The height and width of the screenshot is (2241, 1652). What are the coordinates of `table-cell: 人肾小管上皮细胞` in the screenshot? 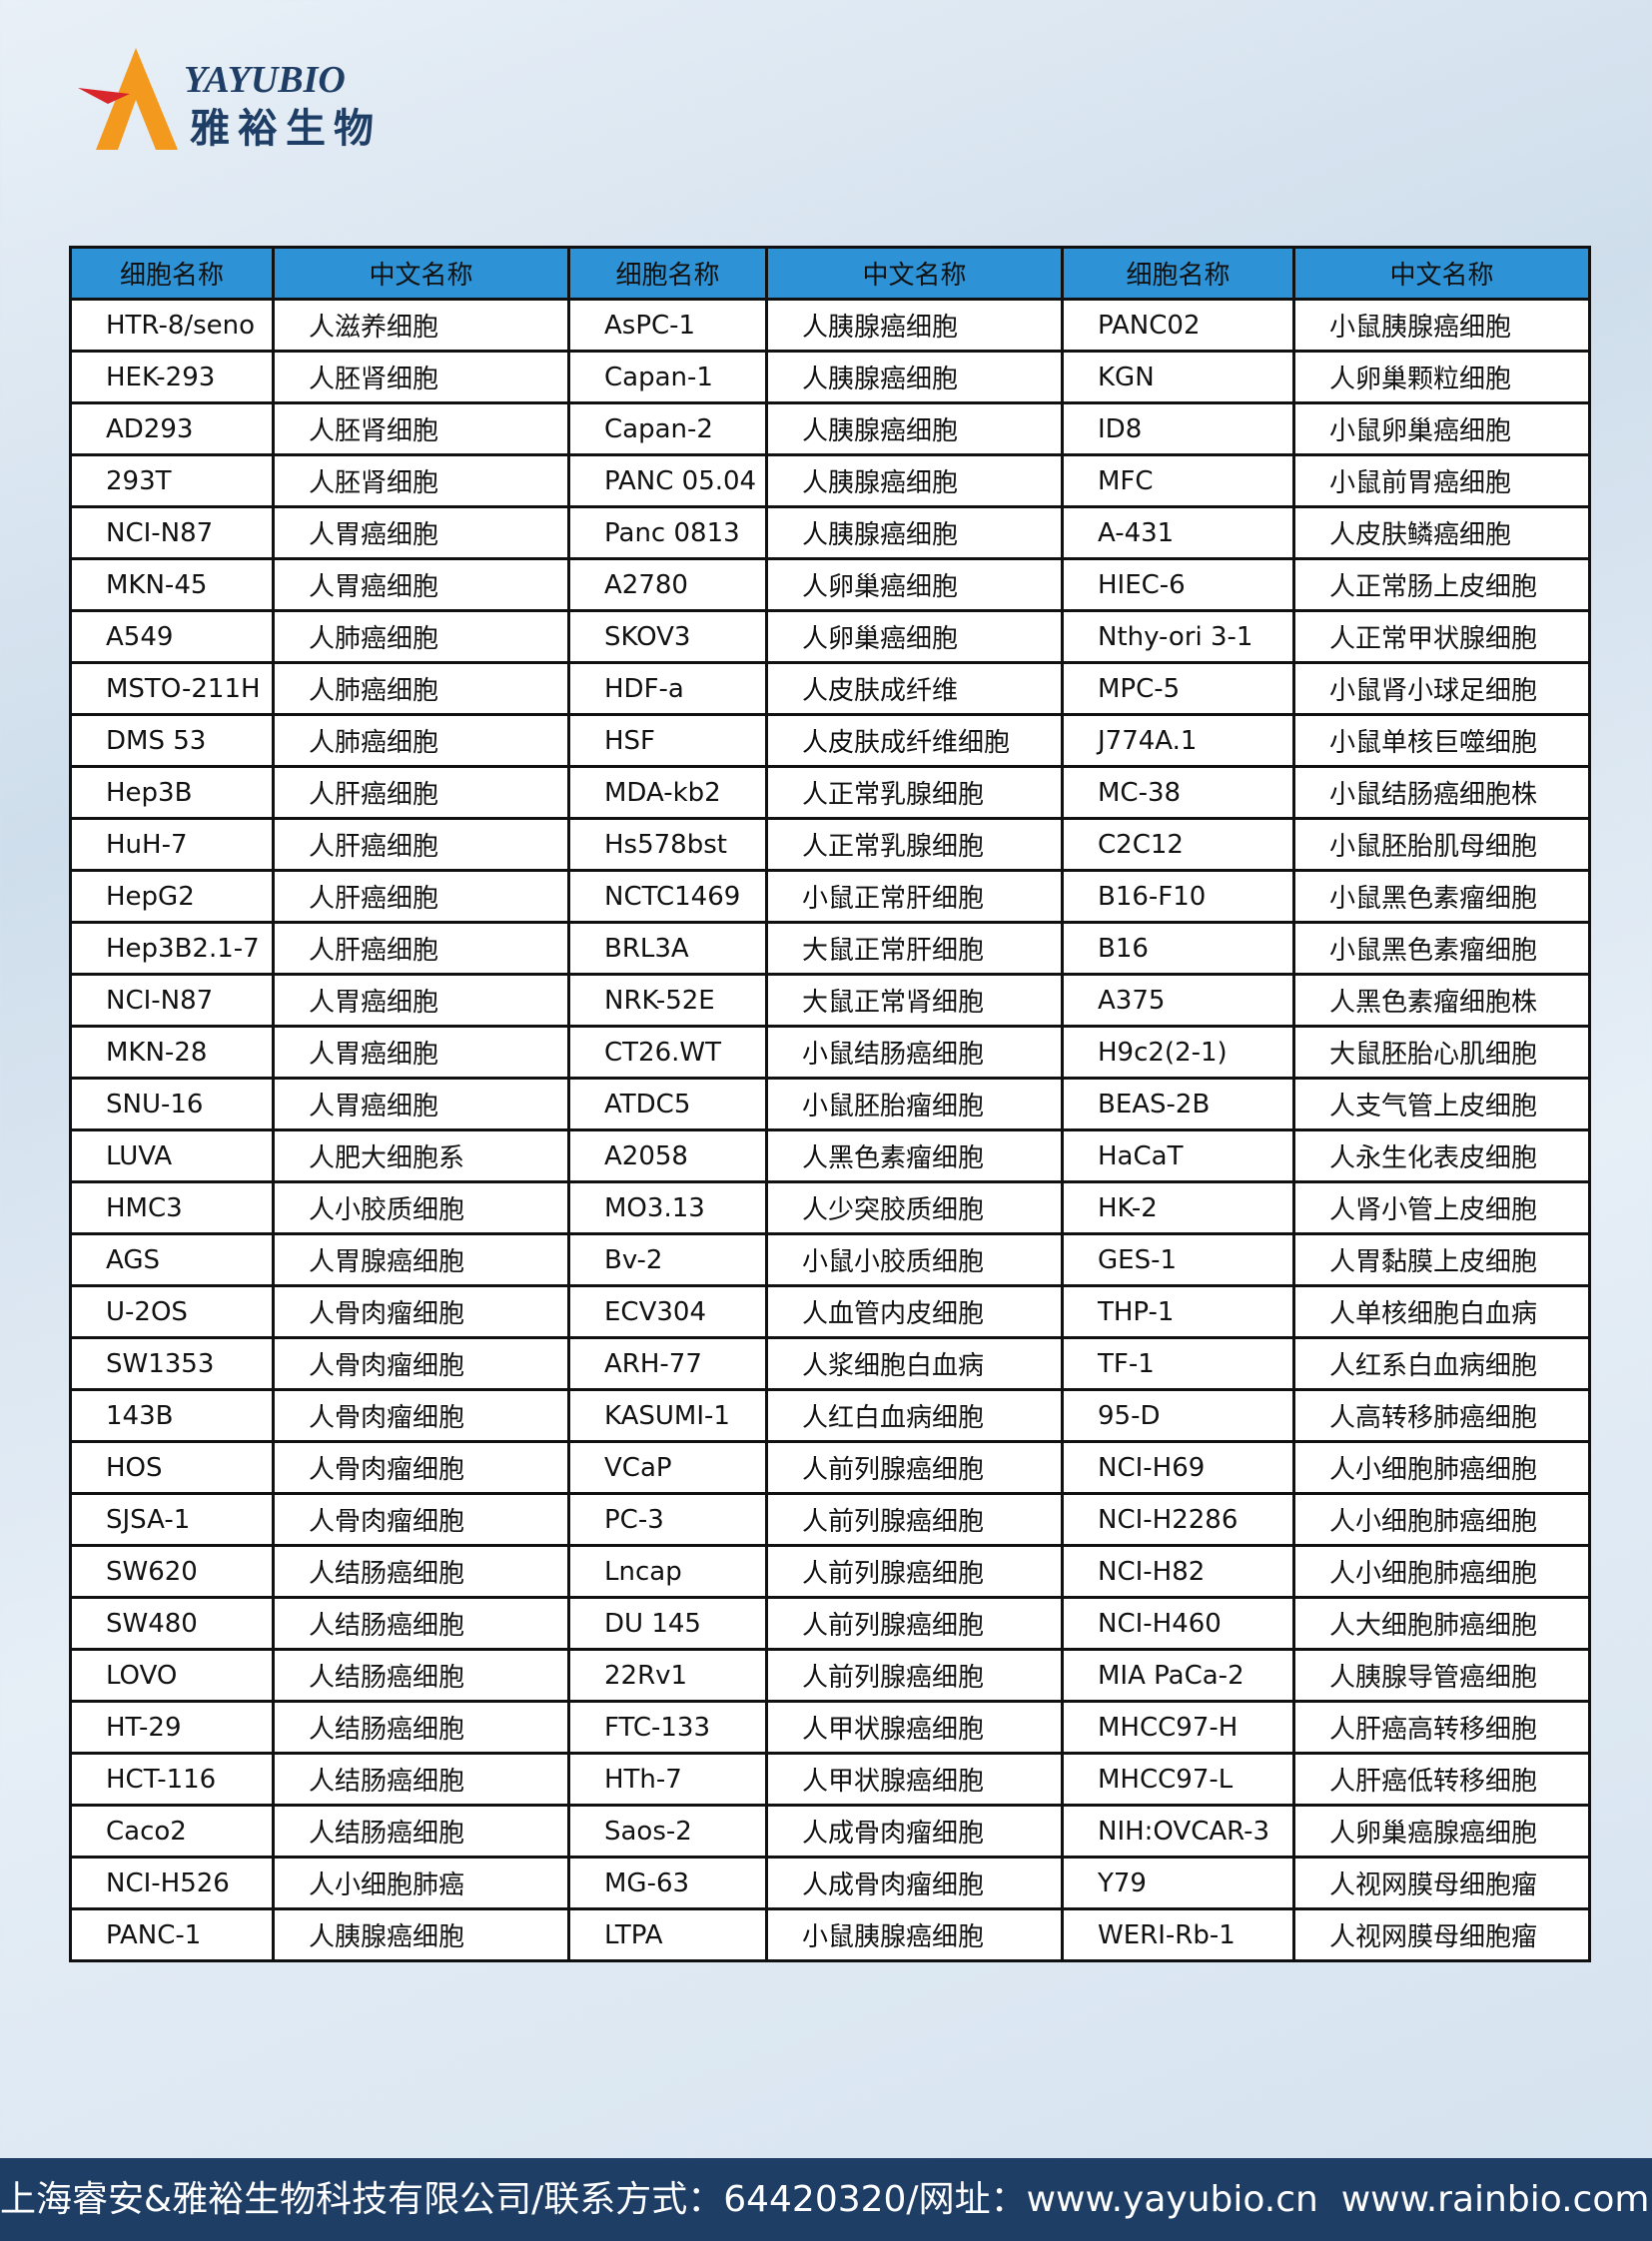 It's located at (1441, 1207).